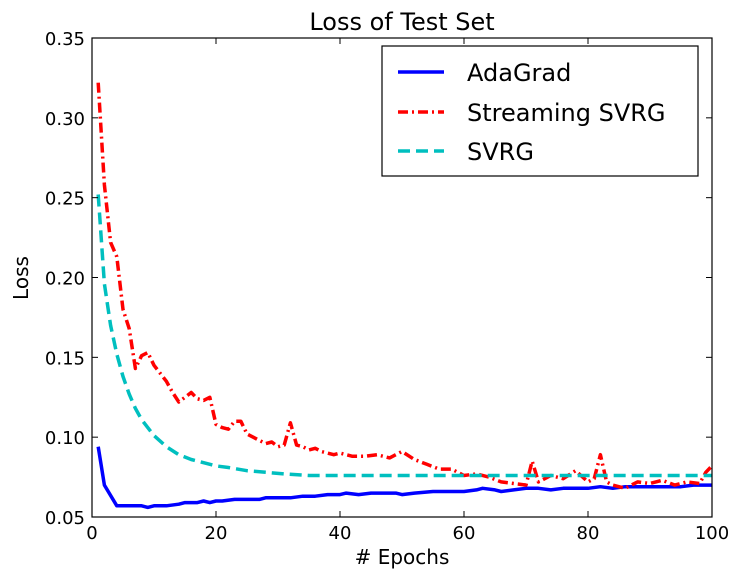 The width and height of the screenshot is (743, 579). I want to click on x-tick-label: 100, so click(712, 533).